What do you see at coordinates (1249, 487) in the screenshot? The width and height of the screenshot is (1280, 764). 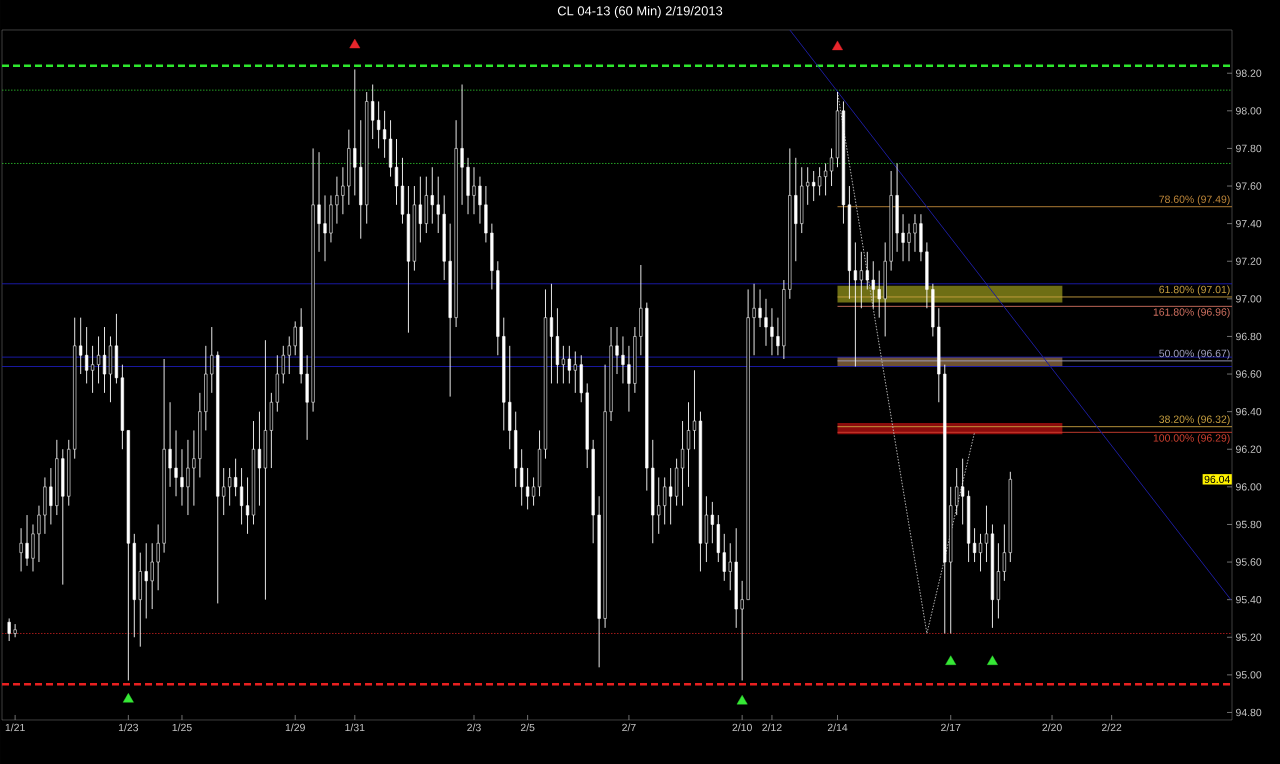 I see `y-tick-label: 96.00` at bounding box center [1249, 487].